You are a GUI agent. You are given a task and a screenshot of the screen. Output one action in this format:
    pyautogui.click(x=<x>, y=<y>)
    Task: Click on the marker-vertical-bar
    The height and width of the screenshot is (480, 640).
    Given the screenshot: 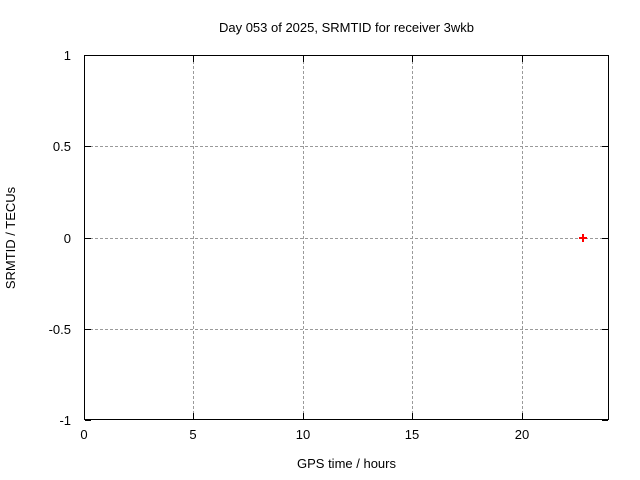 What is the action you would take?
    pyautogui.click(x=583, y=238)
    